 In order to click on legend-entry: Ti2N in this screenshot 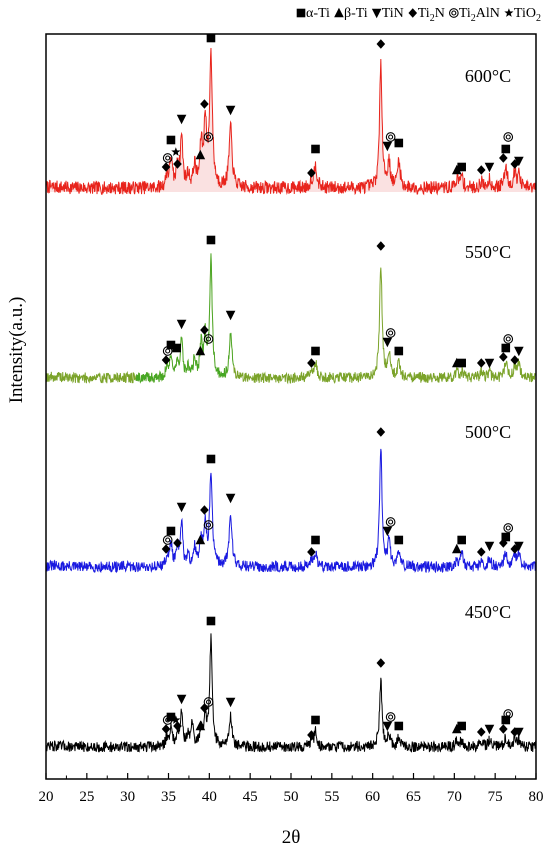, I will do `click(426, 15)`.